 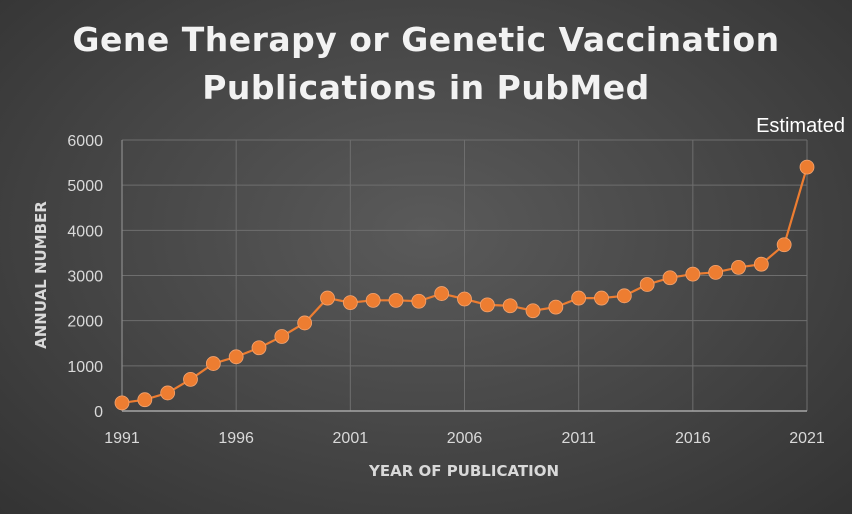 I want to click on y-tick-label: 6000, so click(x=85, y=141).